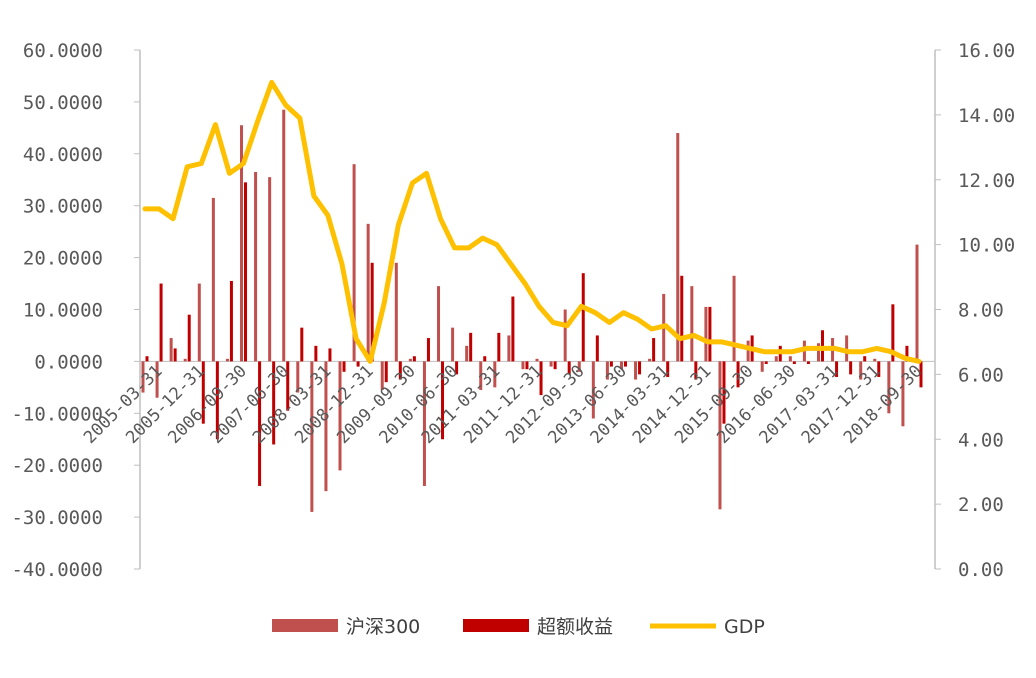  What do you see at coordinates (575, 627) in the screenshot?
I see `legend-label-excess: 超额收益` at bounding box center [575, 627].